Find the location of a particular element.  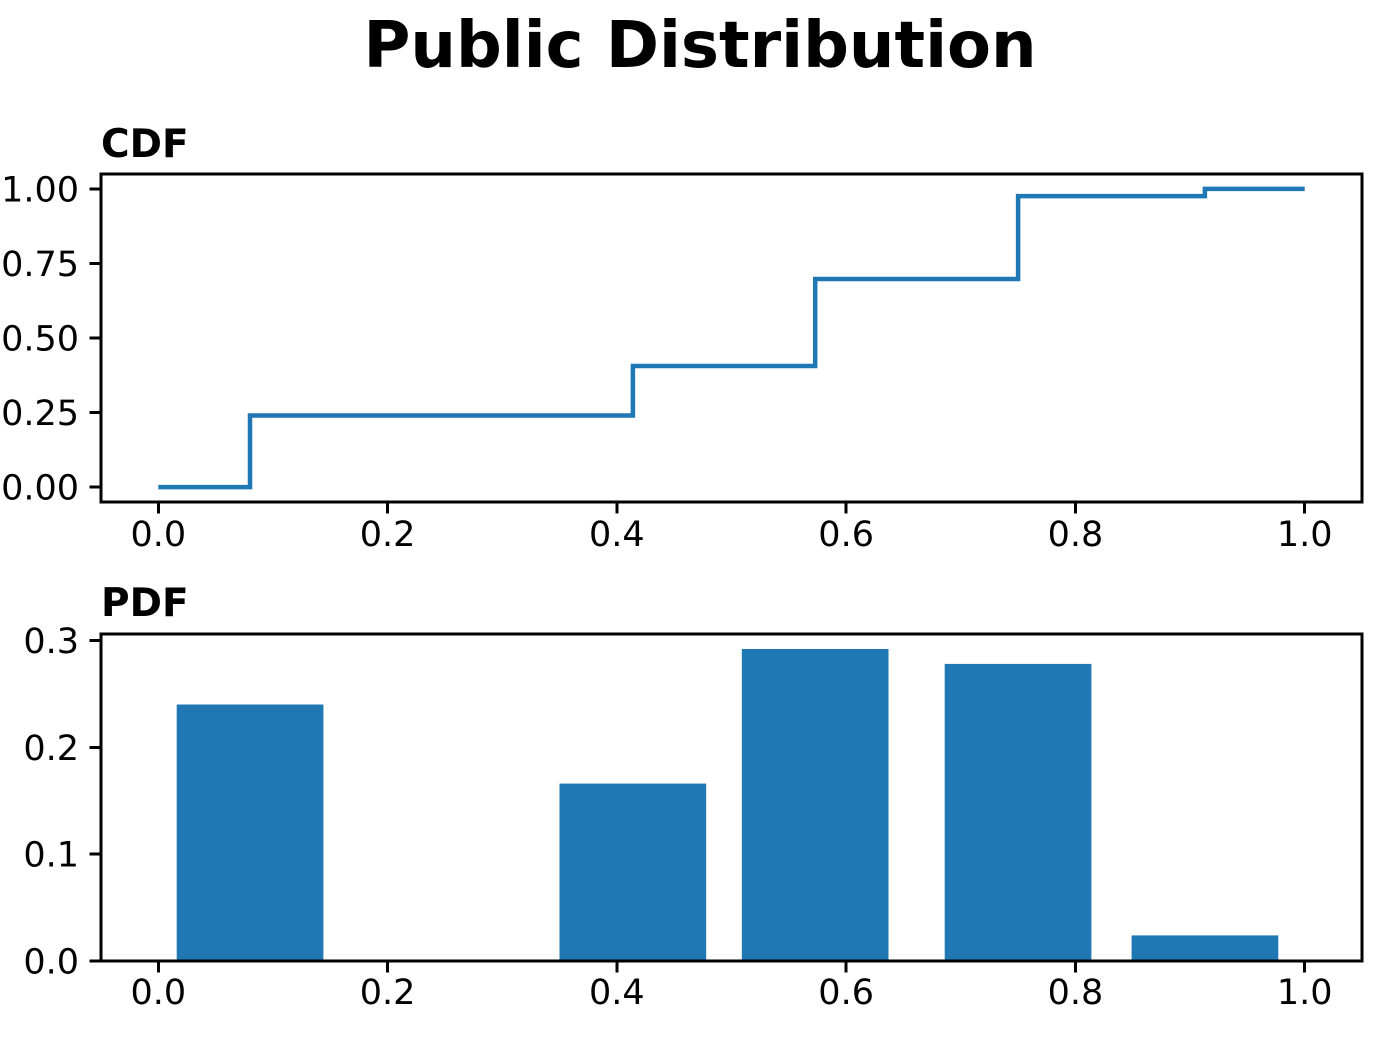

cdf-x-axis: 0.0 0.2 0.4 0.6 0.8 1.0 is located at coordinates (731, 529).